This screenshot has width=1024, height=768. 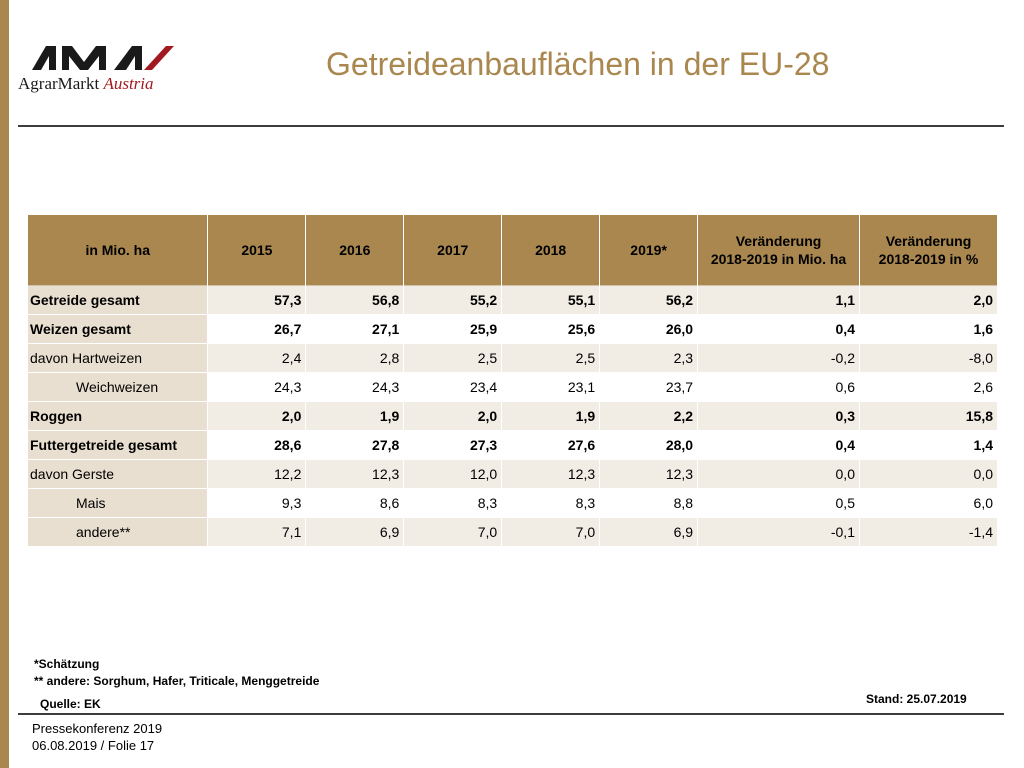 I want to click on table-cell: 2,8, so click(x=355, y=358).